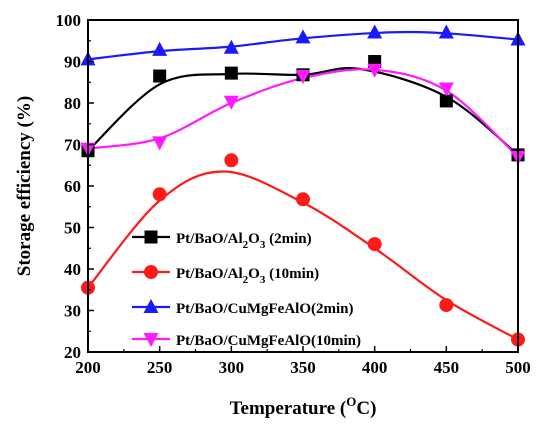 This screenshot has height=429, width=550. Describe the element at coordinates (247, 276) in the screenshot. I see `legend-label: Pt/BaO/Al2O3 (10min)` at that location.